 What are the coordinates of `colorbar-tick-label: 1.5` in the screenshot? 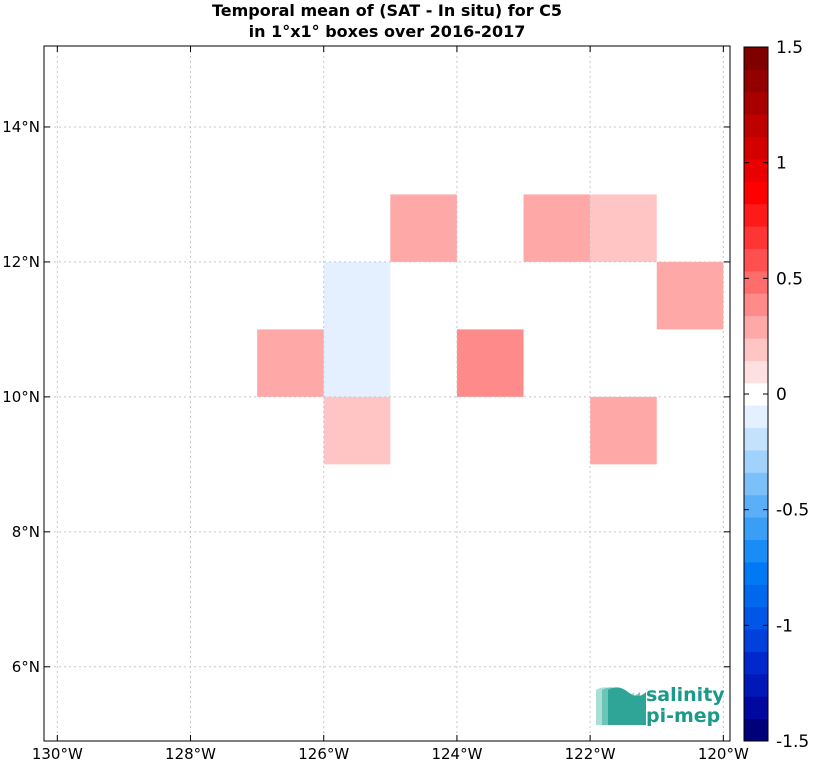 It's located at (789, 48).